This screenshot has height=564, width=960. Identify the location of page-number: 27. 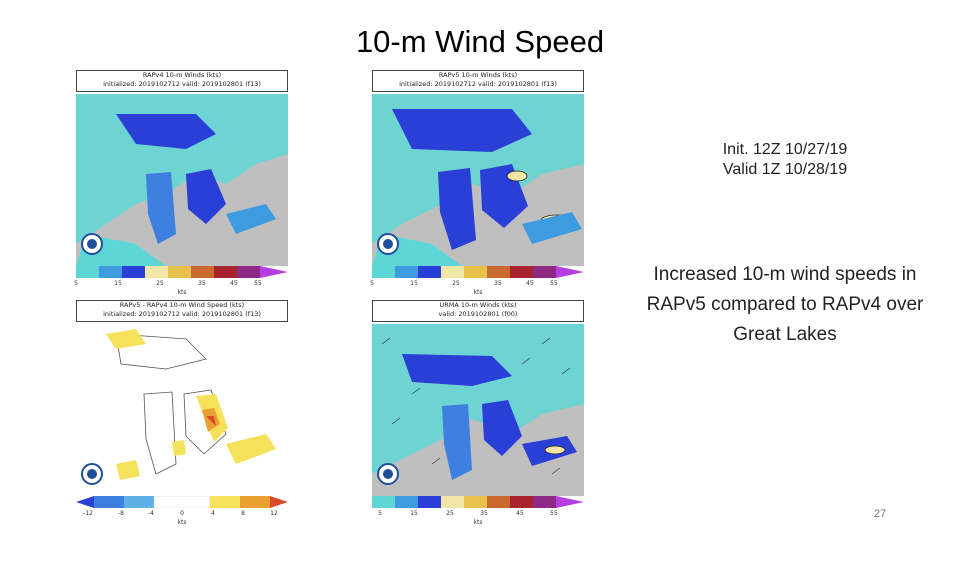
(880, 514).